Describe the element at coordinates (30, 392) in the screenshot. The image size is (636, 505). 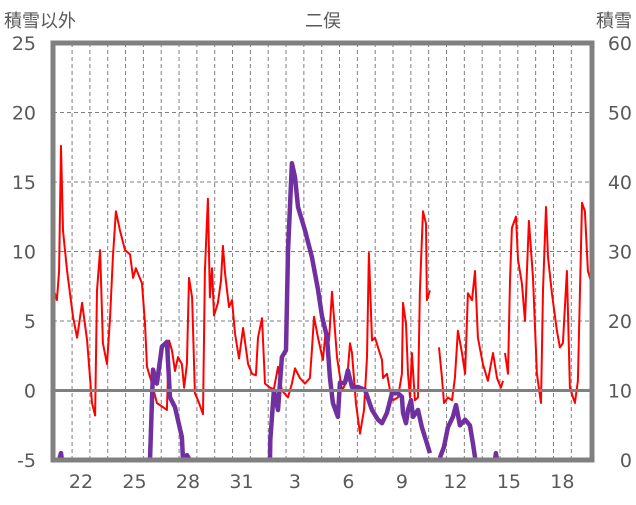
I see `left-tick-label: 0` at that location.